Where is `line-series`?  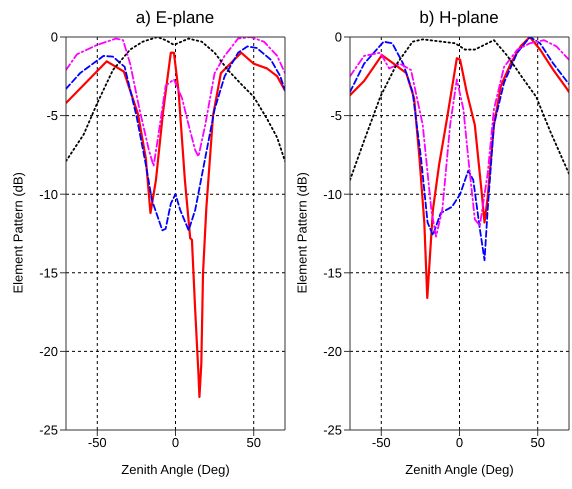
line-series is located at coordinates (175, 139).